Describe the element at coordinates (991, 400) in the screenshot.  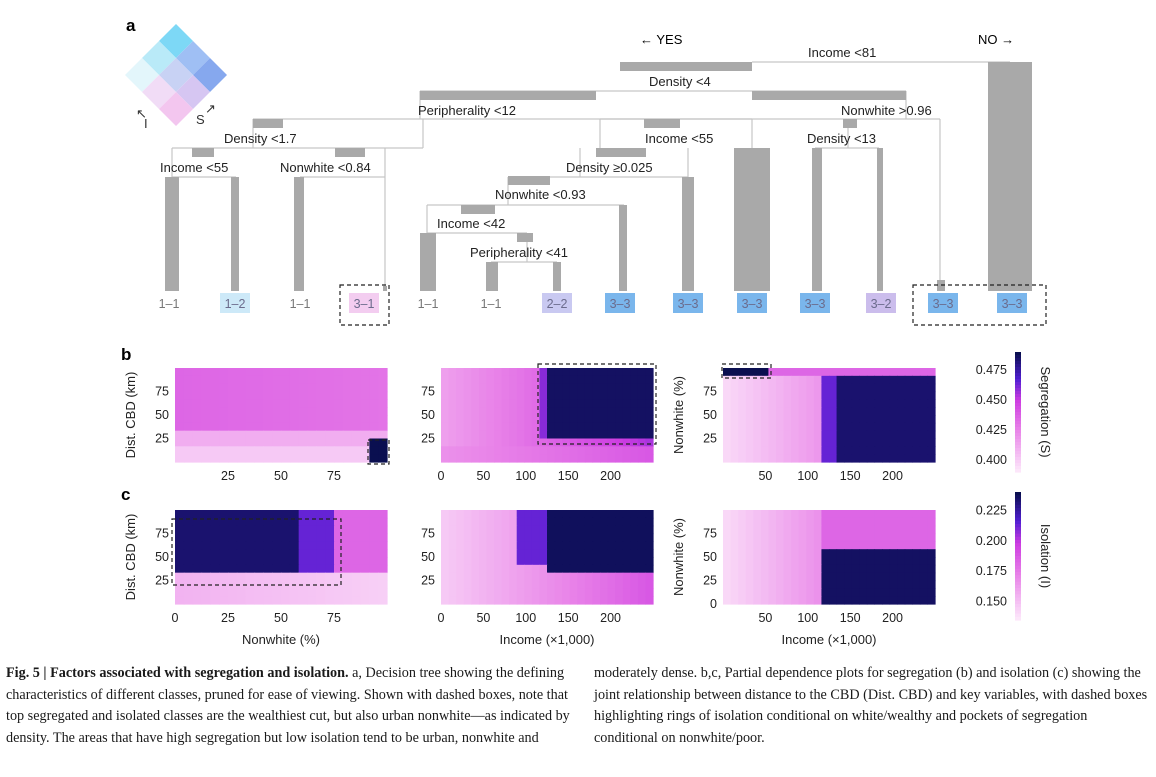
I see `colorbar-tick: 0.450` at that location.